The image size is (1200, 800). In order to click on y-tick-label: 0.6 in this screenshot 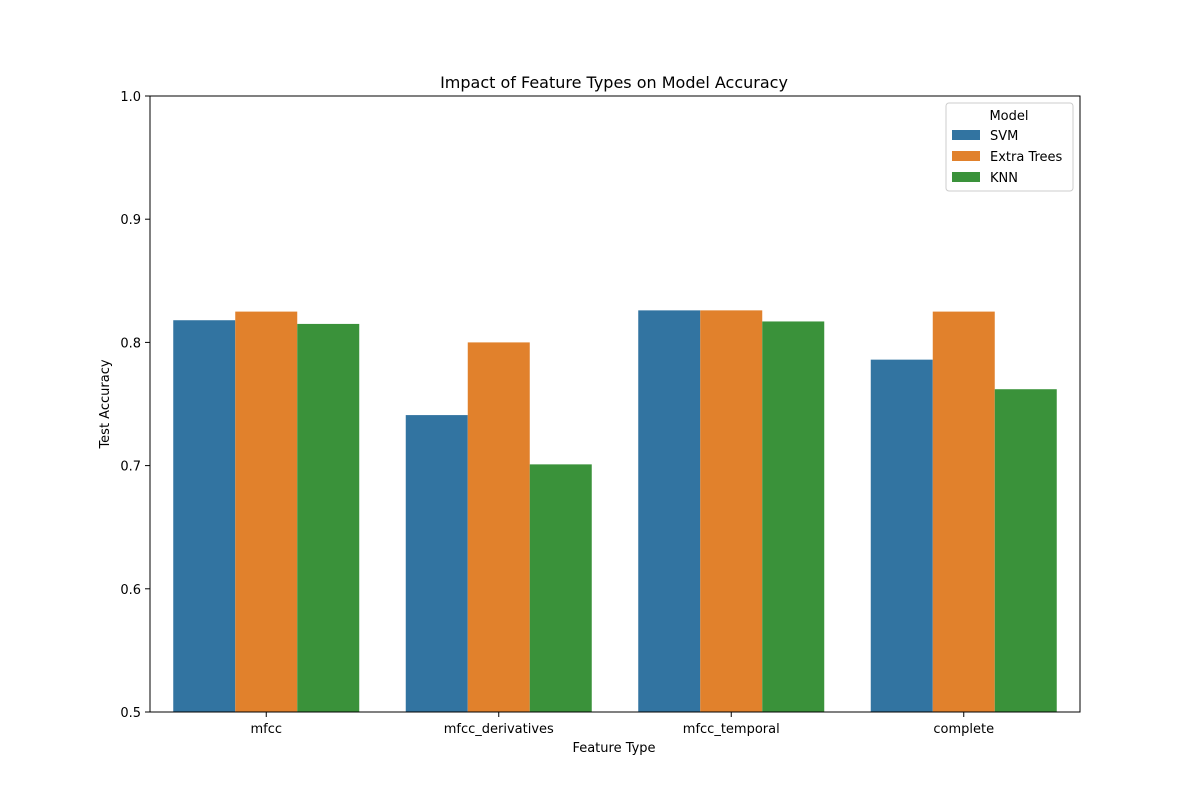, I will do `click(130, 590)`.